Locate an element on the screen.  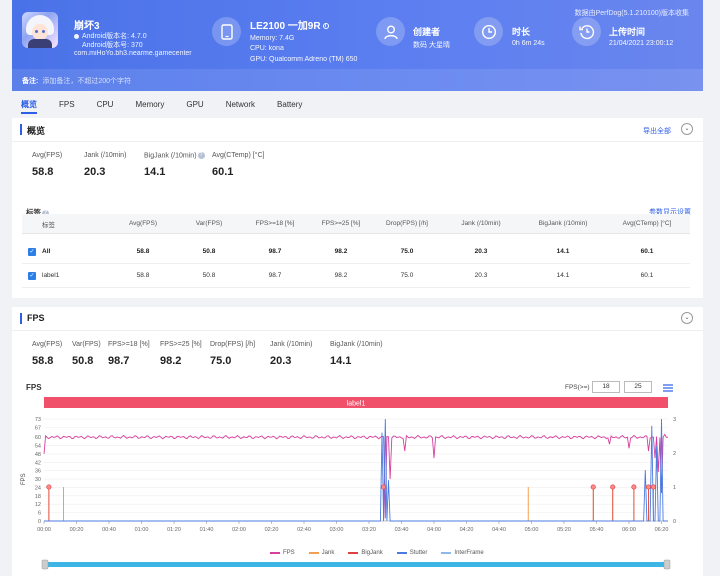
col-tag: 标签 is located at coordinates (48, 225).